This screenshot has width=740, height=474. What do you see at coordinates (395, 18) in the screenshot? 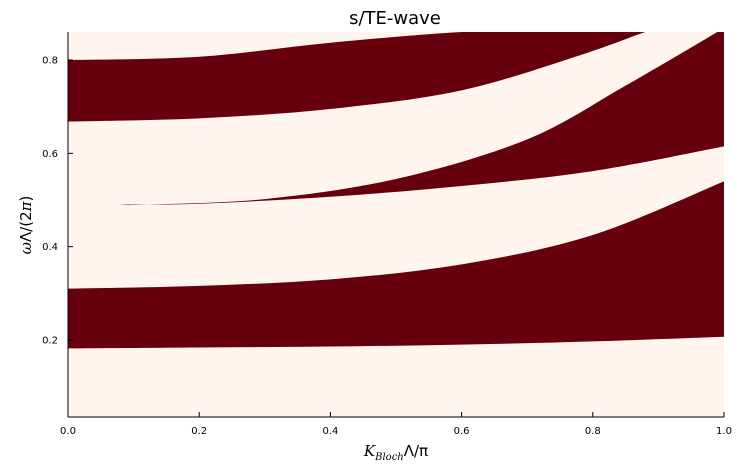
I see `chart-title: s/TE-wave` at bounding box center [395, 18].